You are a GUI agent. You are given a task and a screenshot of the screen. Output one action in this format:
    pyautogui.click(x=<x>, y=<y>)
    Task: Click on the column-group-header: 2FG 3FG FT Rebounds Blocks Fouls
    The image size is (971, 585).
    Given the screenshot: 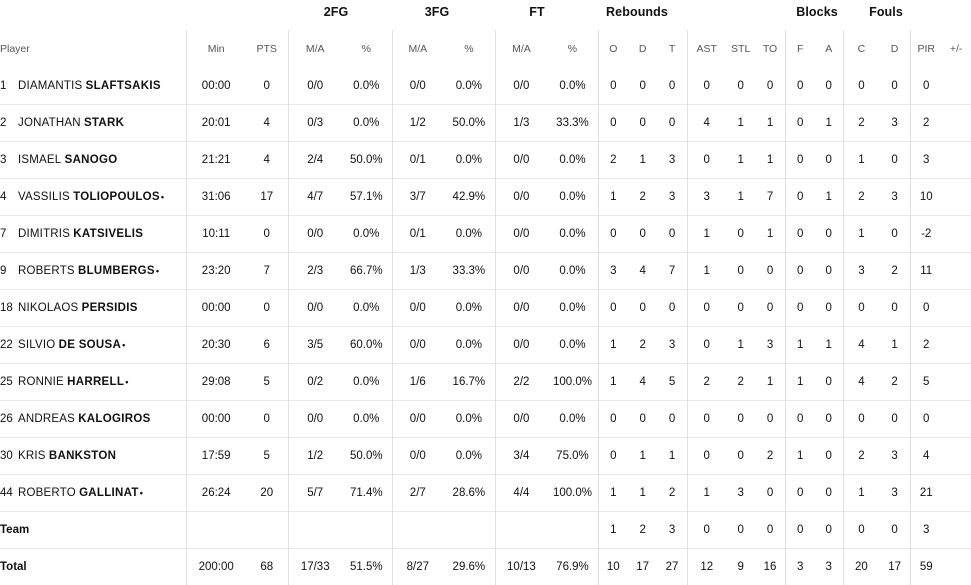 What is the action you would take?
    pyautogui.click(x=485, y=15)
    